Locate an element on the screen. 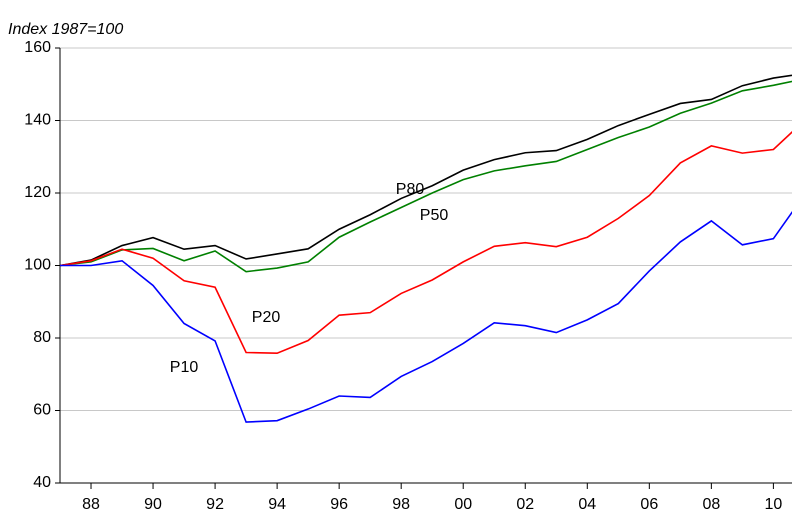 The width and height of the screenshot is (792, 514). x-tick-label: 94 is located at coordinates (277, 504).